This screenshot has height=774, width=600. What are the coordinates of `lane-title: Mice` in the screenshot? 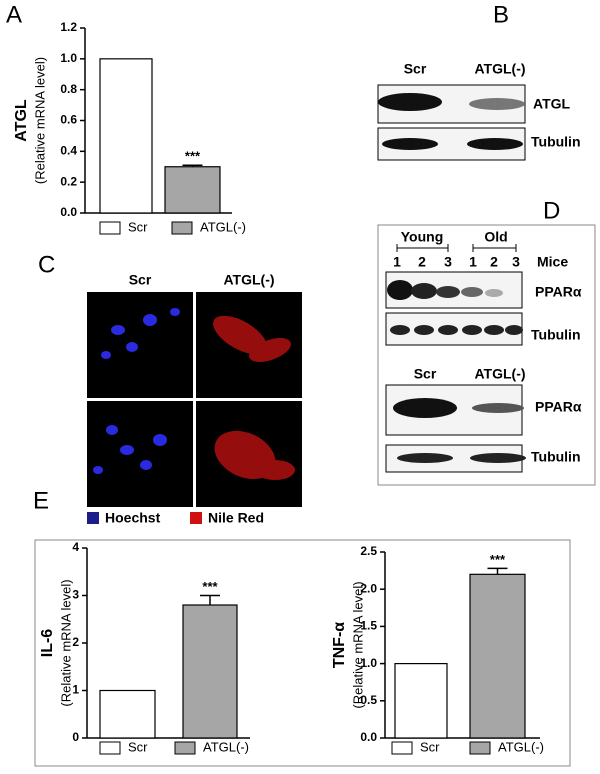 It's located at (552, 262).